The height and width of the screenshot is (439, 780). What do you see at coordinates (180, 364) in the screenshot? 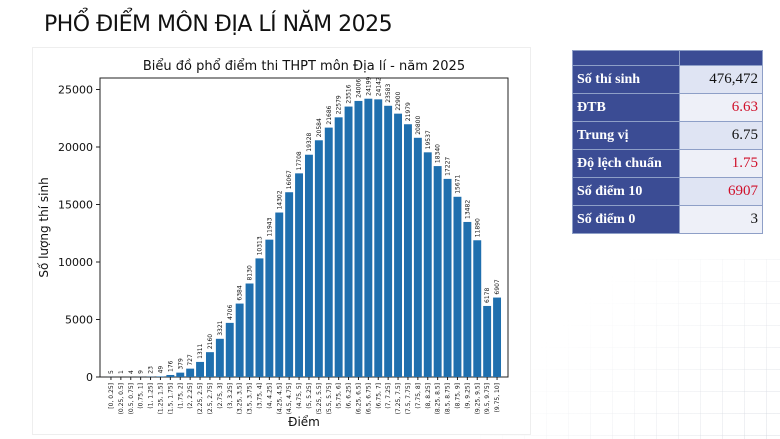
I see `bar-value-label: 379` at bounding box center [180, 364].